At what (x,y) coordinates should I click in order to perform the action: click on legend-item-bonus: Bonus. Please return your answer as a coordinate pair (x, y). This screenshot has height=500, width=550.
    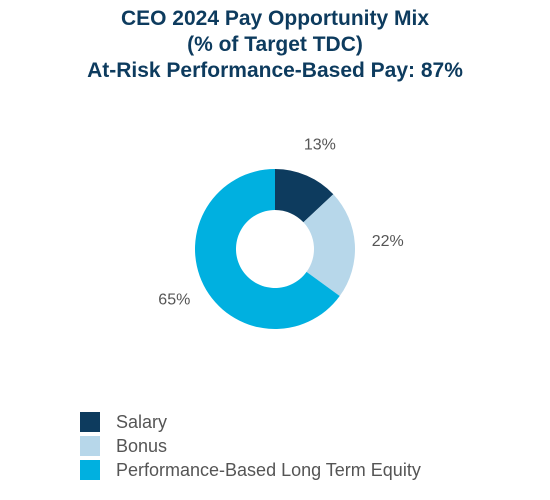
    Looking at the image, I should click on (250, 446).